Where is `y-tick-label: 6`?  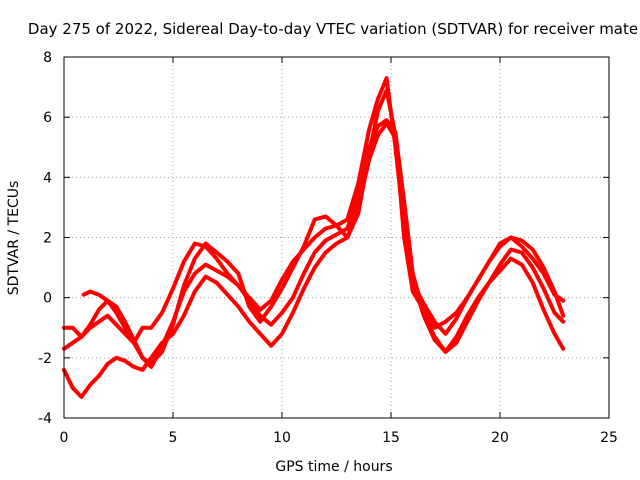
y-tick-label: 6 is located at coordinates (47, 118).